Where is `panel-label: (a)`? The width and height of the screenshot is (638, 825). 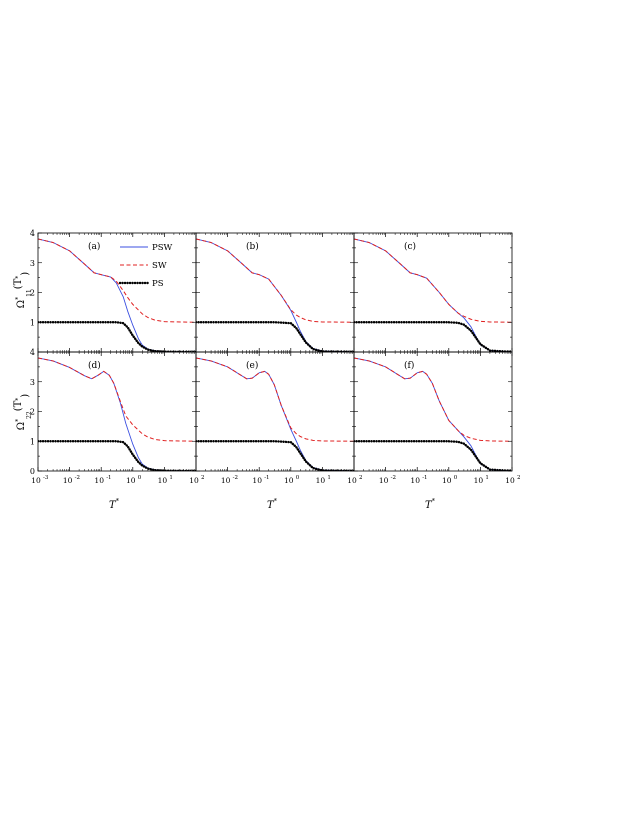
panel-label: (a) is located at coordinates (94, 246).